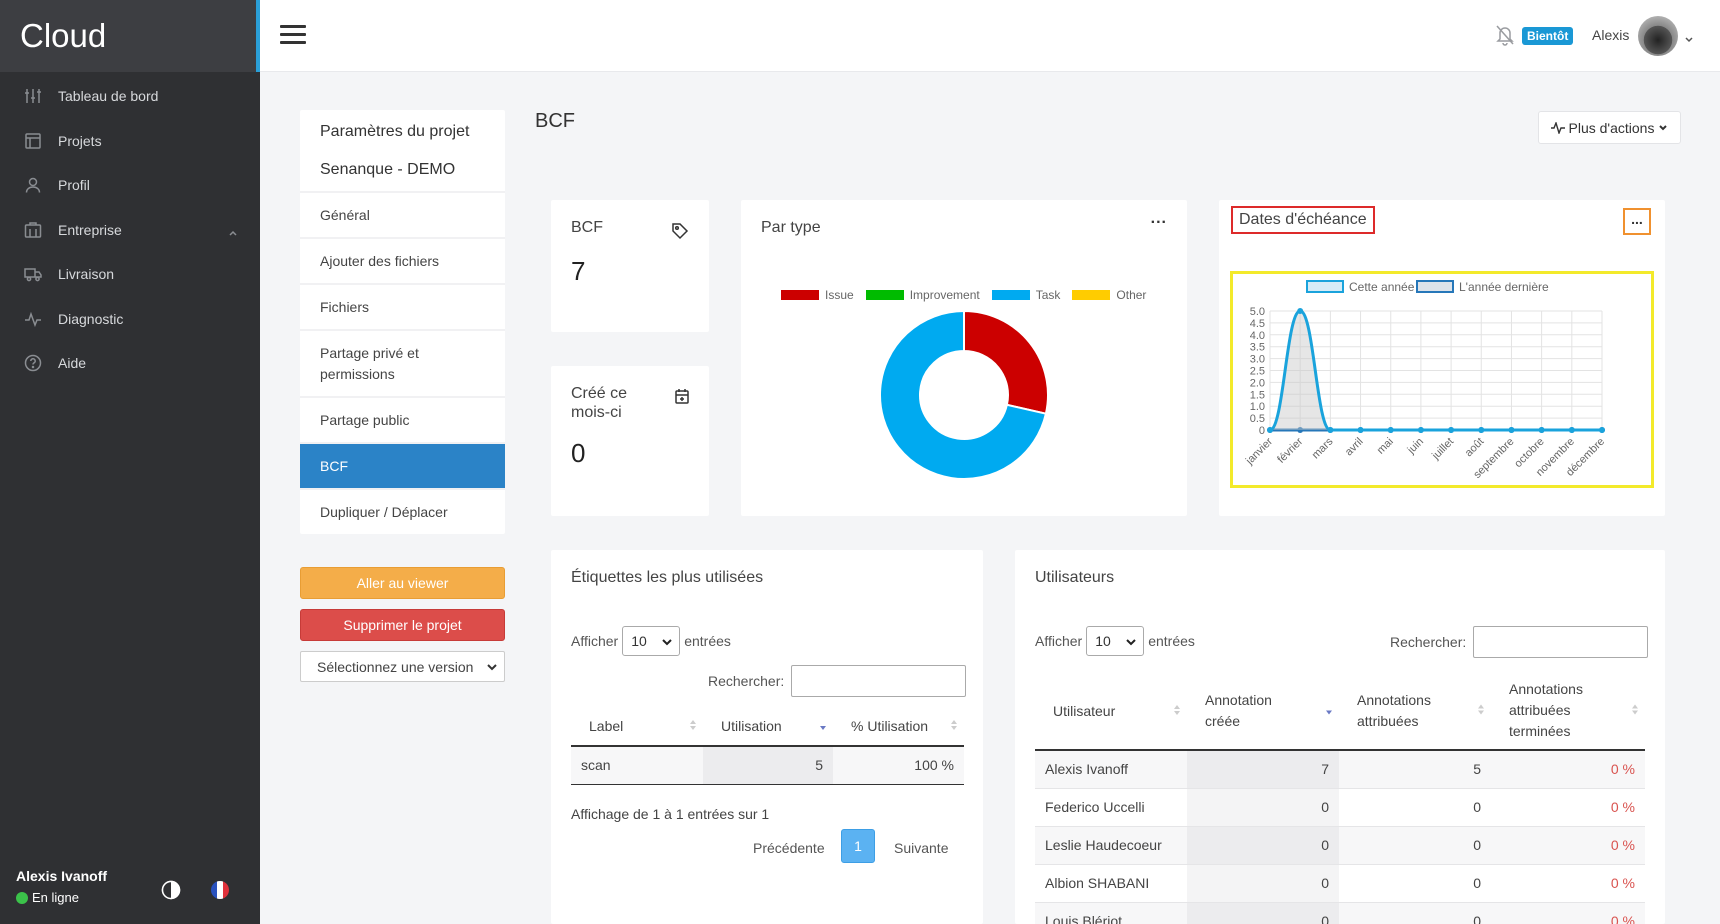 The width and height of the screenshot is (1720, 924). Describe the element at coordinates (33, 96) in the screenshot. I see `sliders-icon` at that location.